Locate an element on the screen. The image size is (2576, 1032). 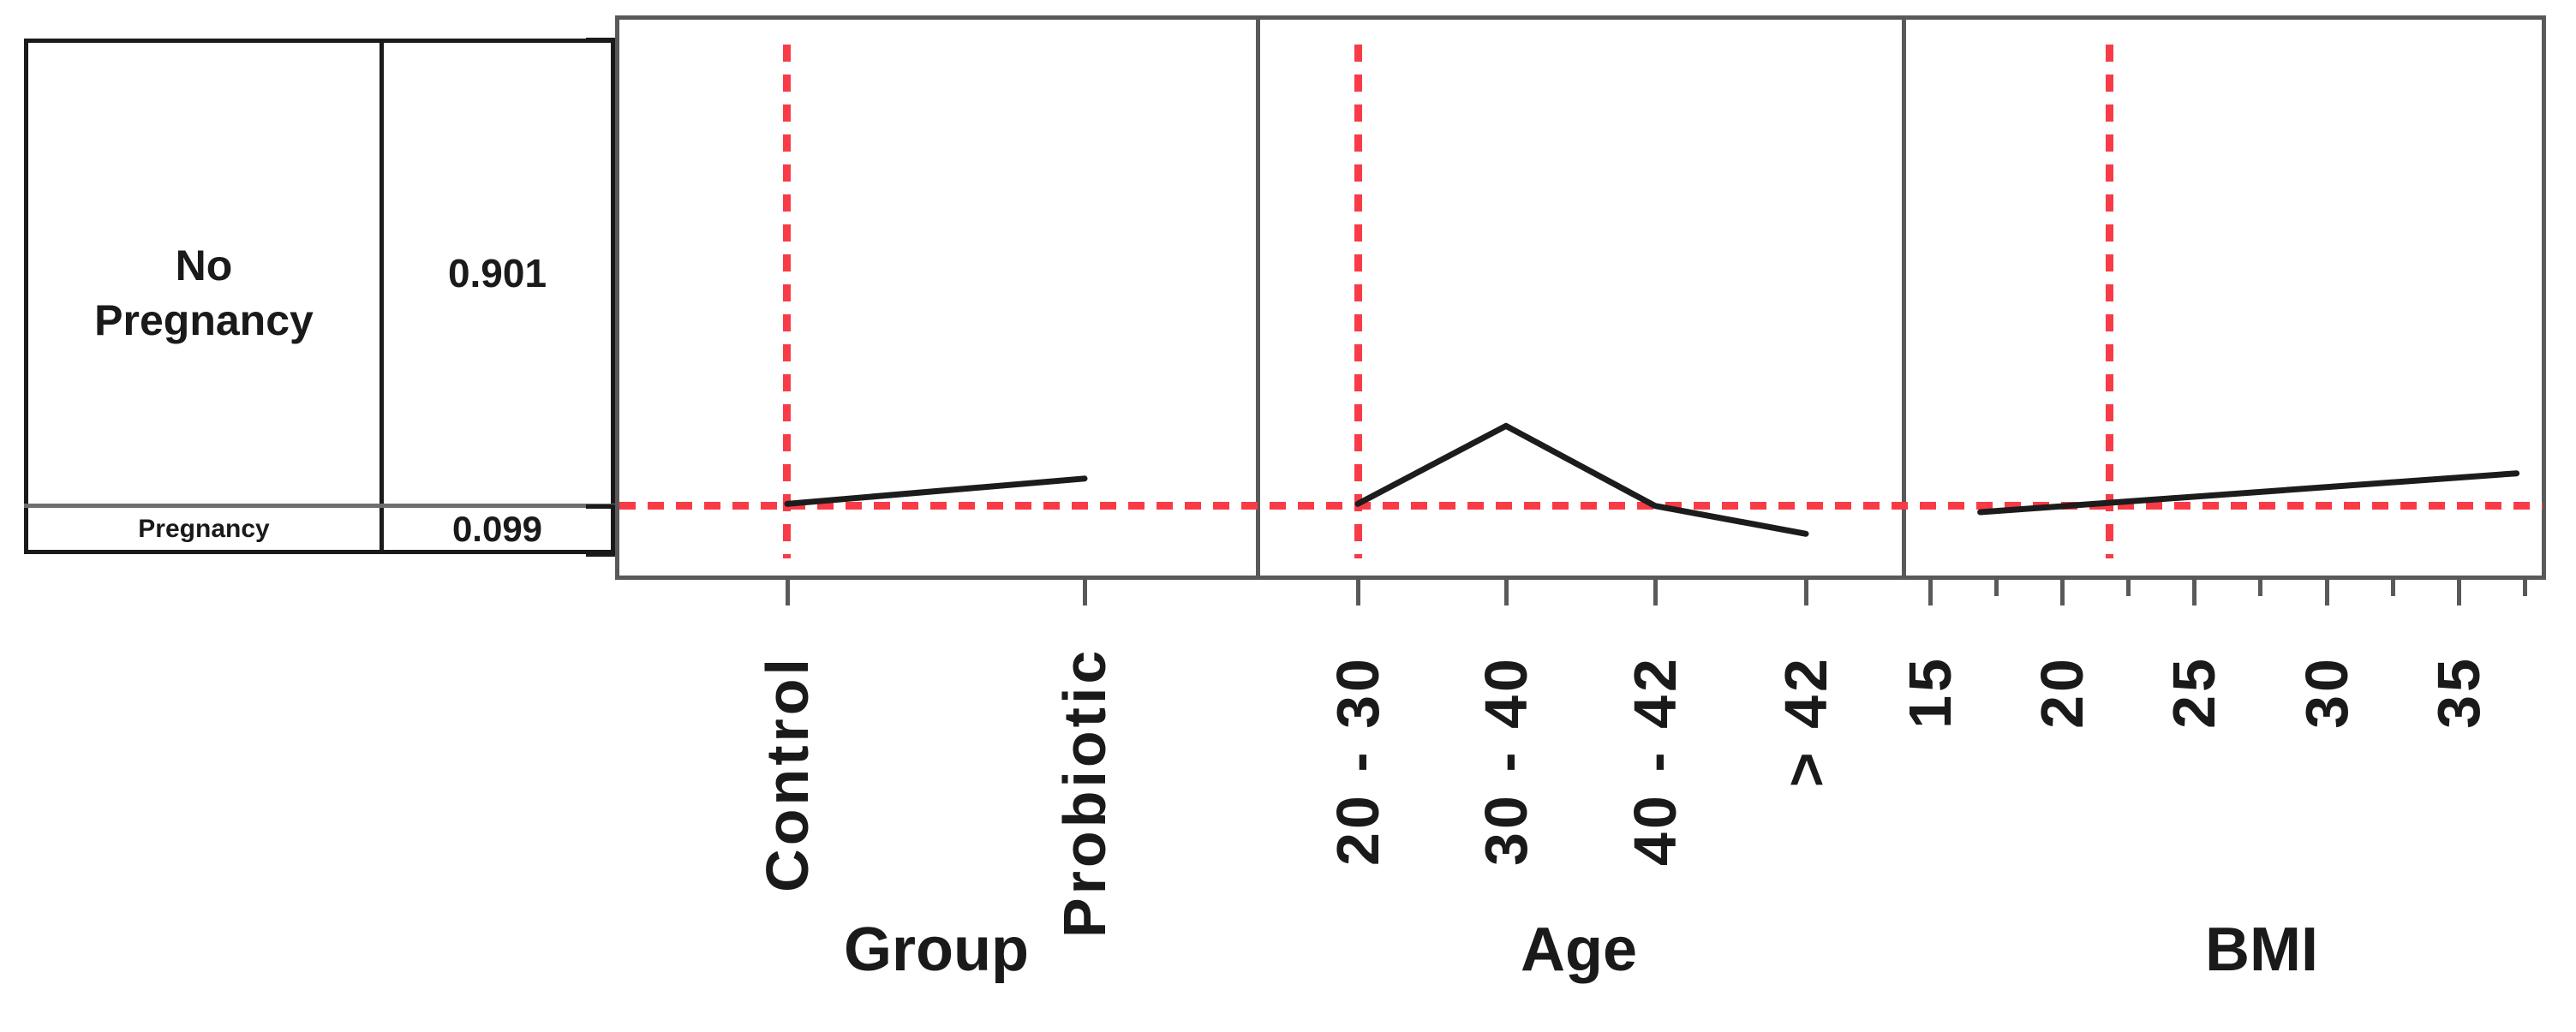
probability-value-no-pregnancy: 0.901 is located at coordinates (497, 273).